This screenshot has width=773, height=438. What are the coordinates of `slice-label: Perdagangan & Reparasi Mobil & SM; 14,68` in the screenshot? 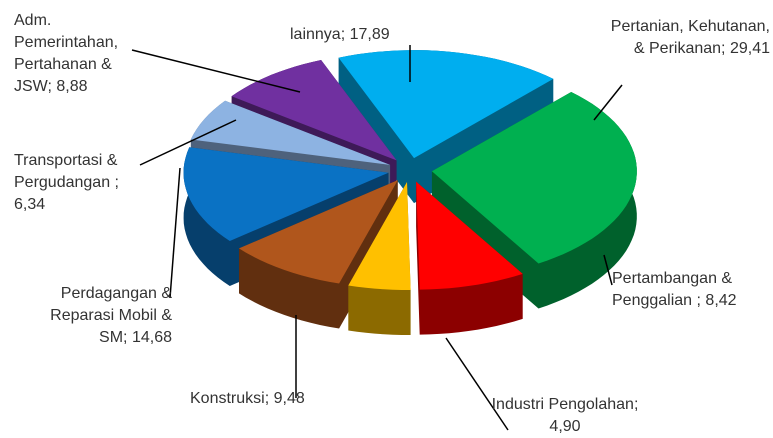 It's located at (96, 316).